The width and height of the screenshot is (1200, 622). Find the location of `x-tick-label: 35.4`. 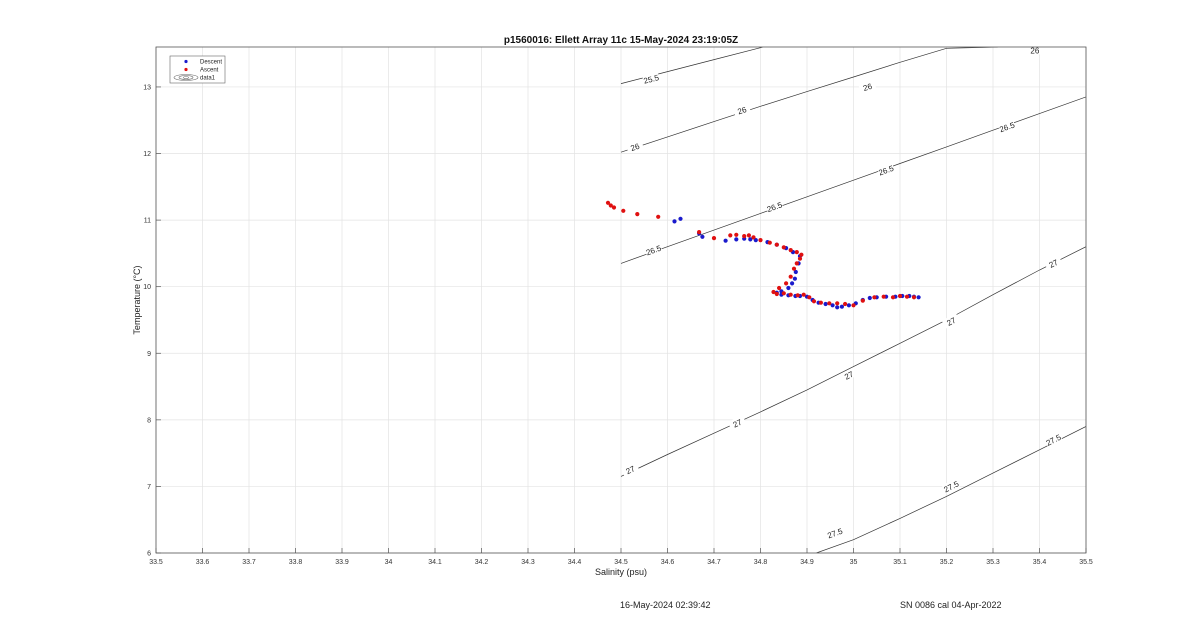

x-tick-label: 35.4 is located at coordinates (1040, 562).